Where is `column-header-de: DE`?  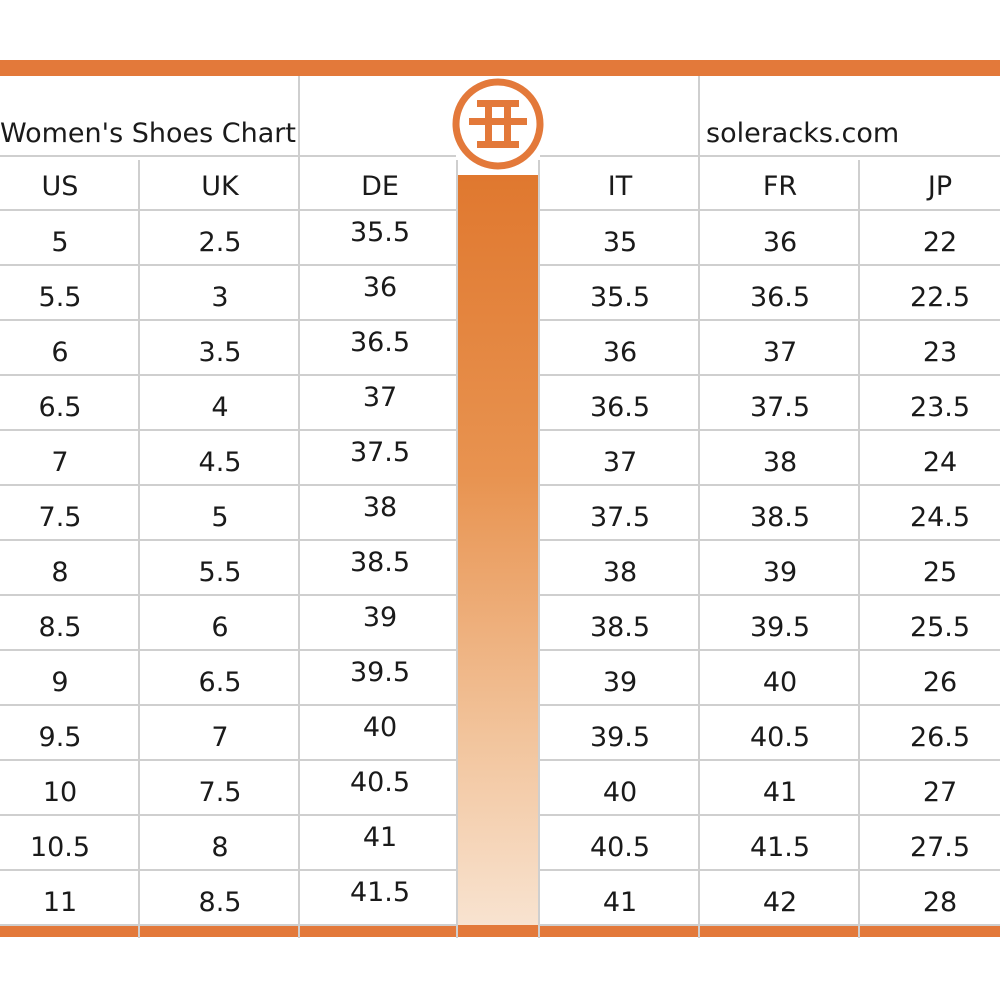
column-header-de: DE is located at coordinates (380, 186).